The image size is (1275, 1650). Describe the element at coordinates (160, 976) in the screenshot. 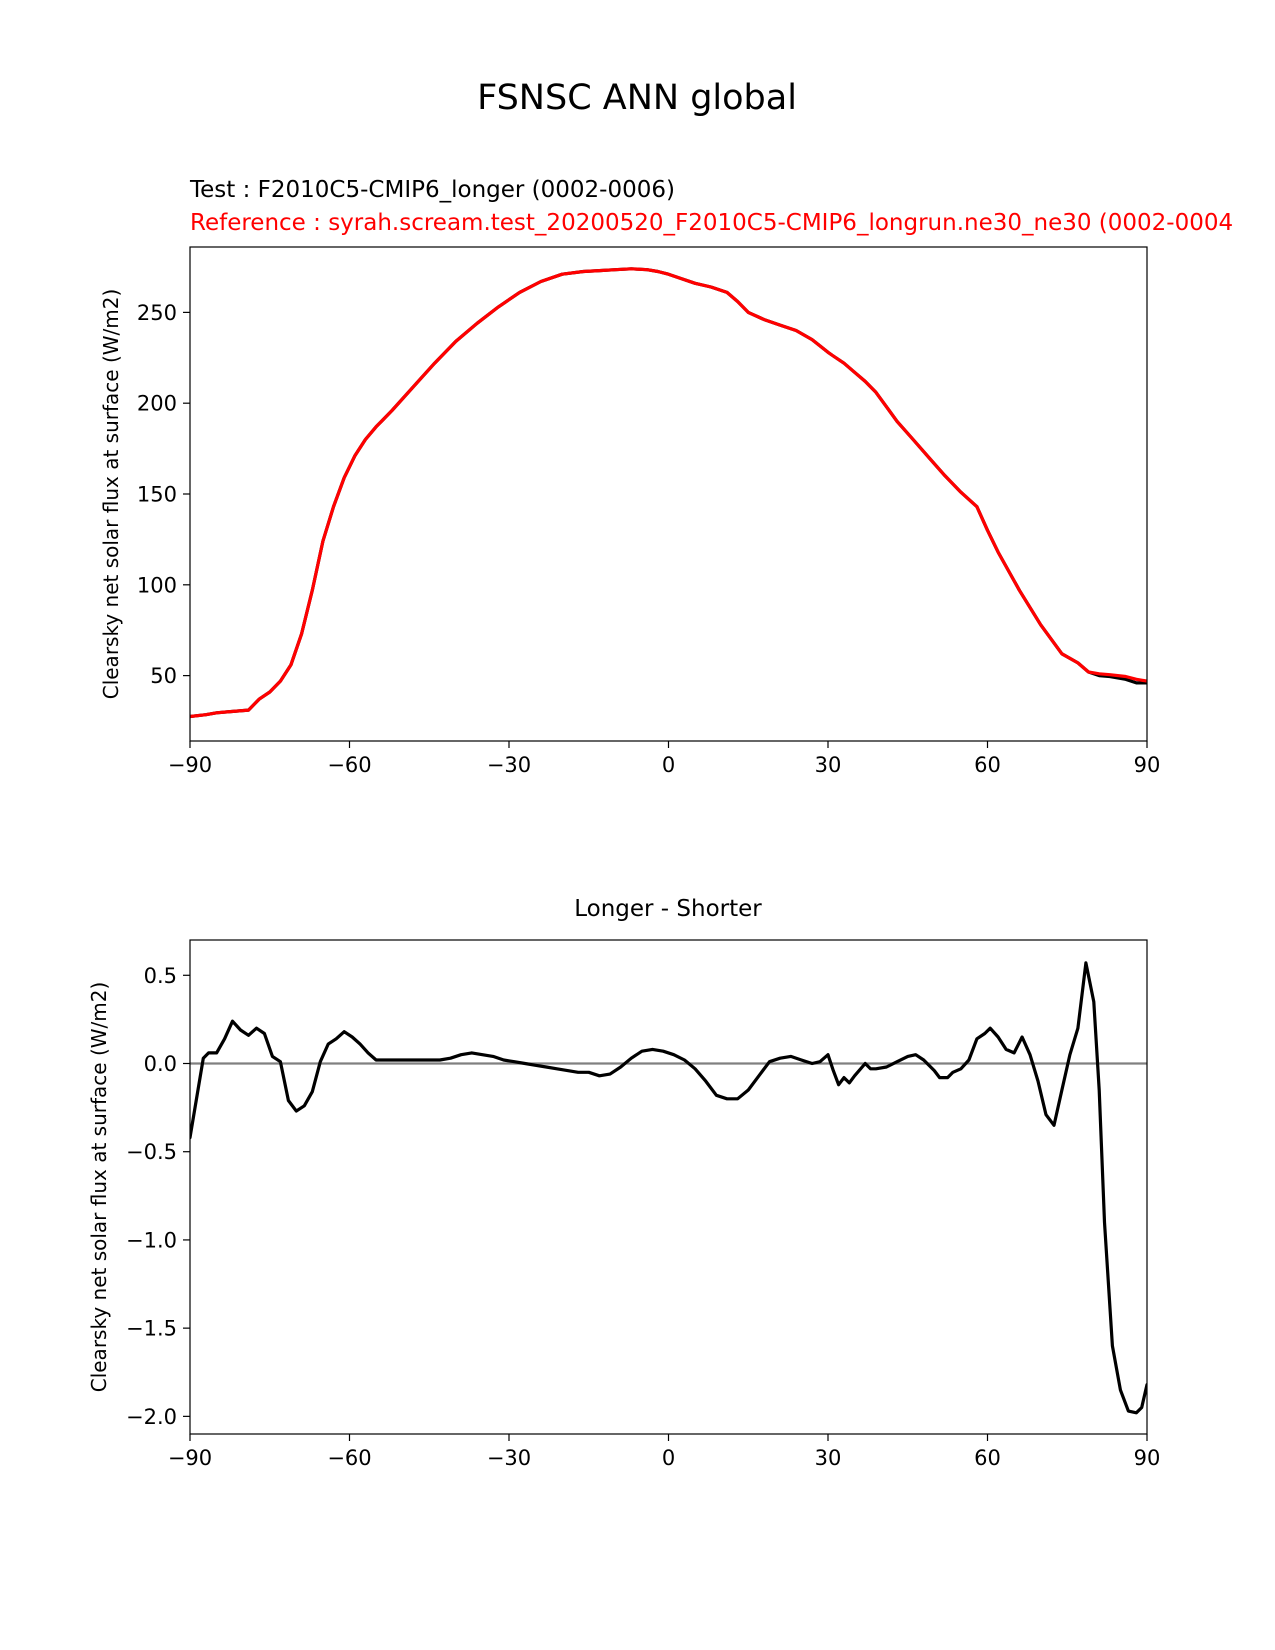

I see `bottom-y-tick-label: 0.5` at that location.